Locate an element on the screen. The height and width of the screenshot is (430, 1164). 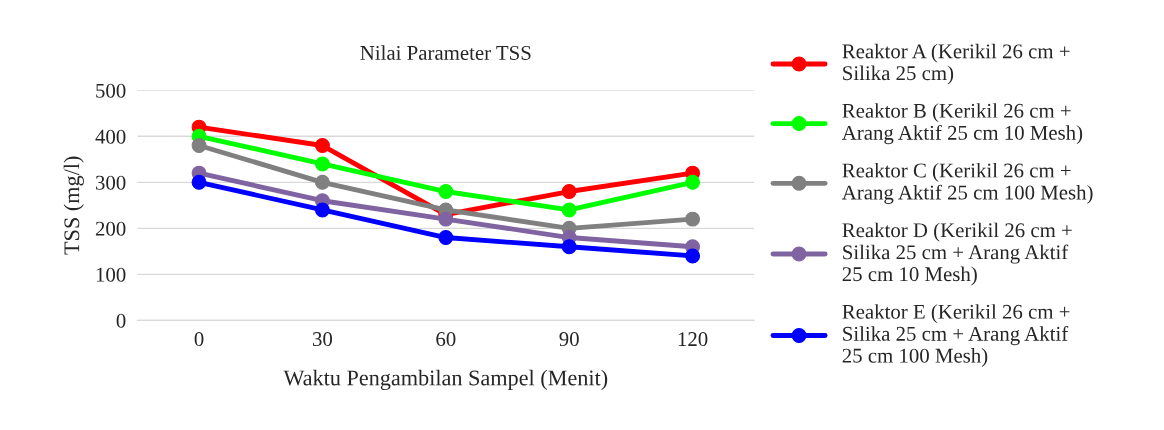
y-tick-label: 400 is located at coordinates (110, 136).